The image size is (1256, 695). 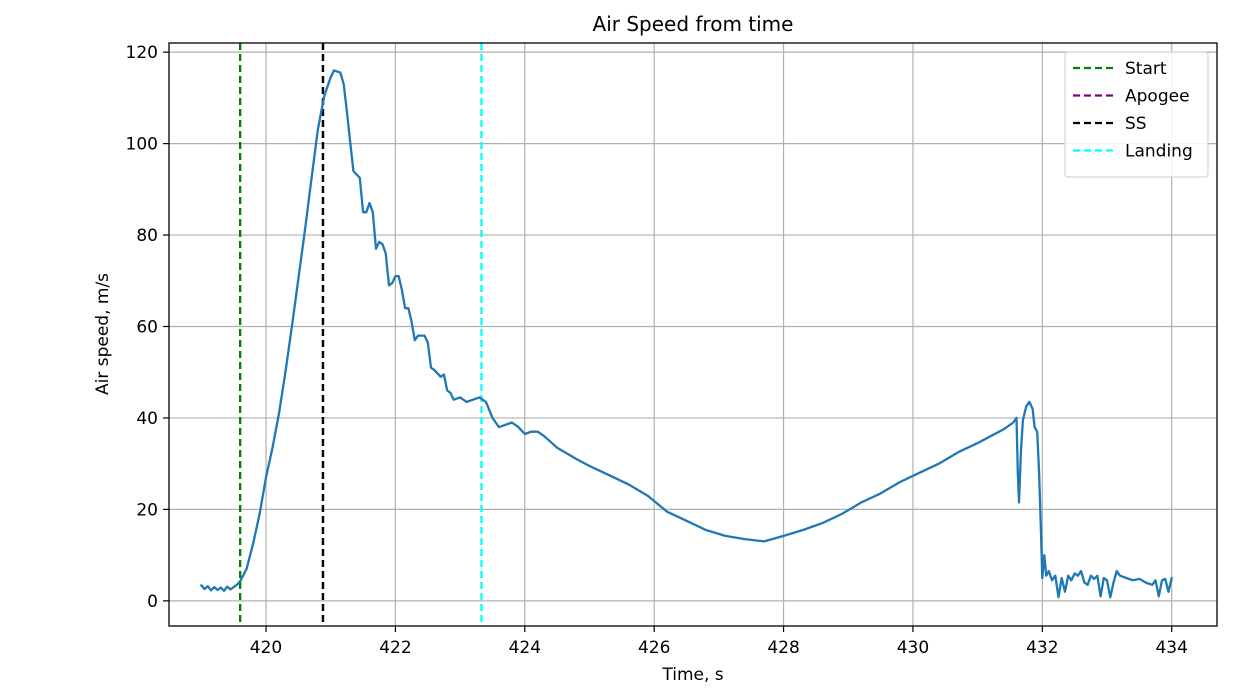 I want to click on y-tick-label: 60, so click(x=147, y=327).